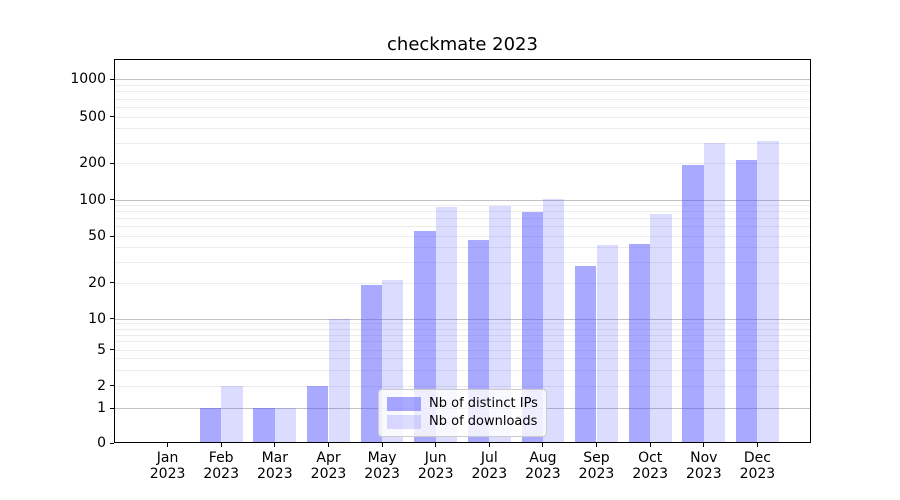  Describe the element at coordinates (92, 116) in the screenshot. I see `y-tick-label-500: 500` at that location.